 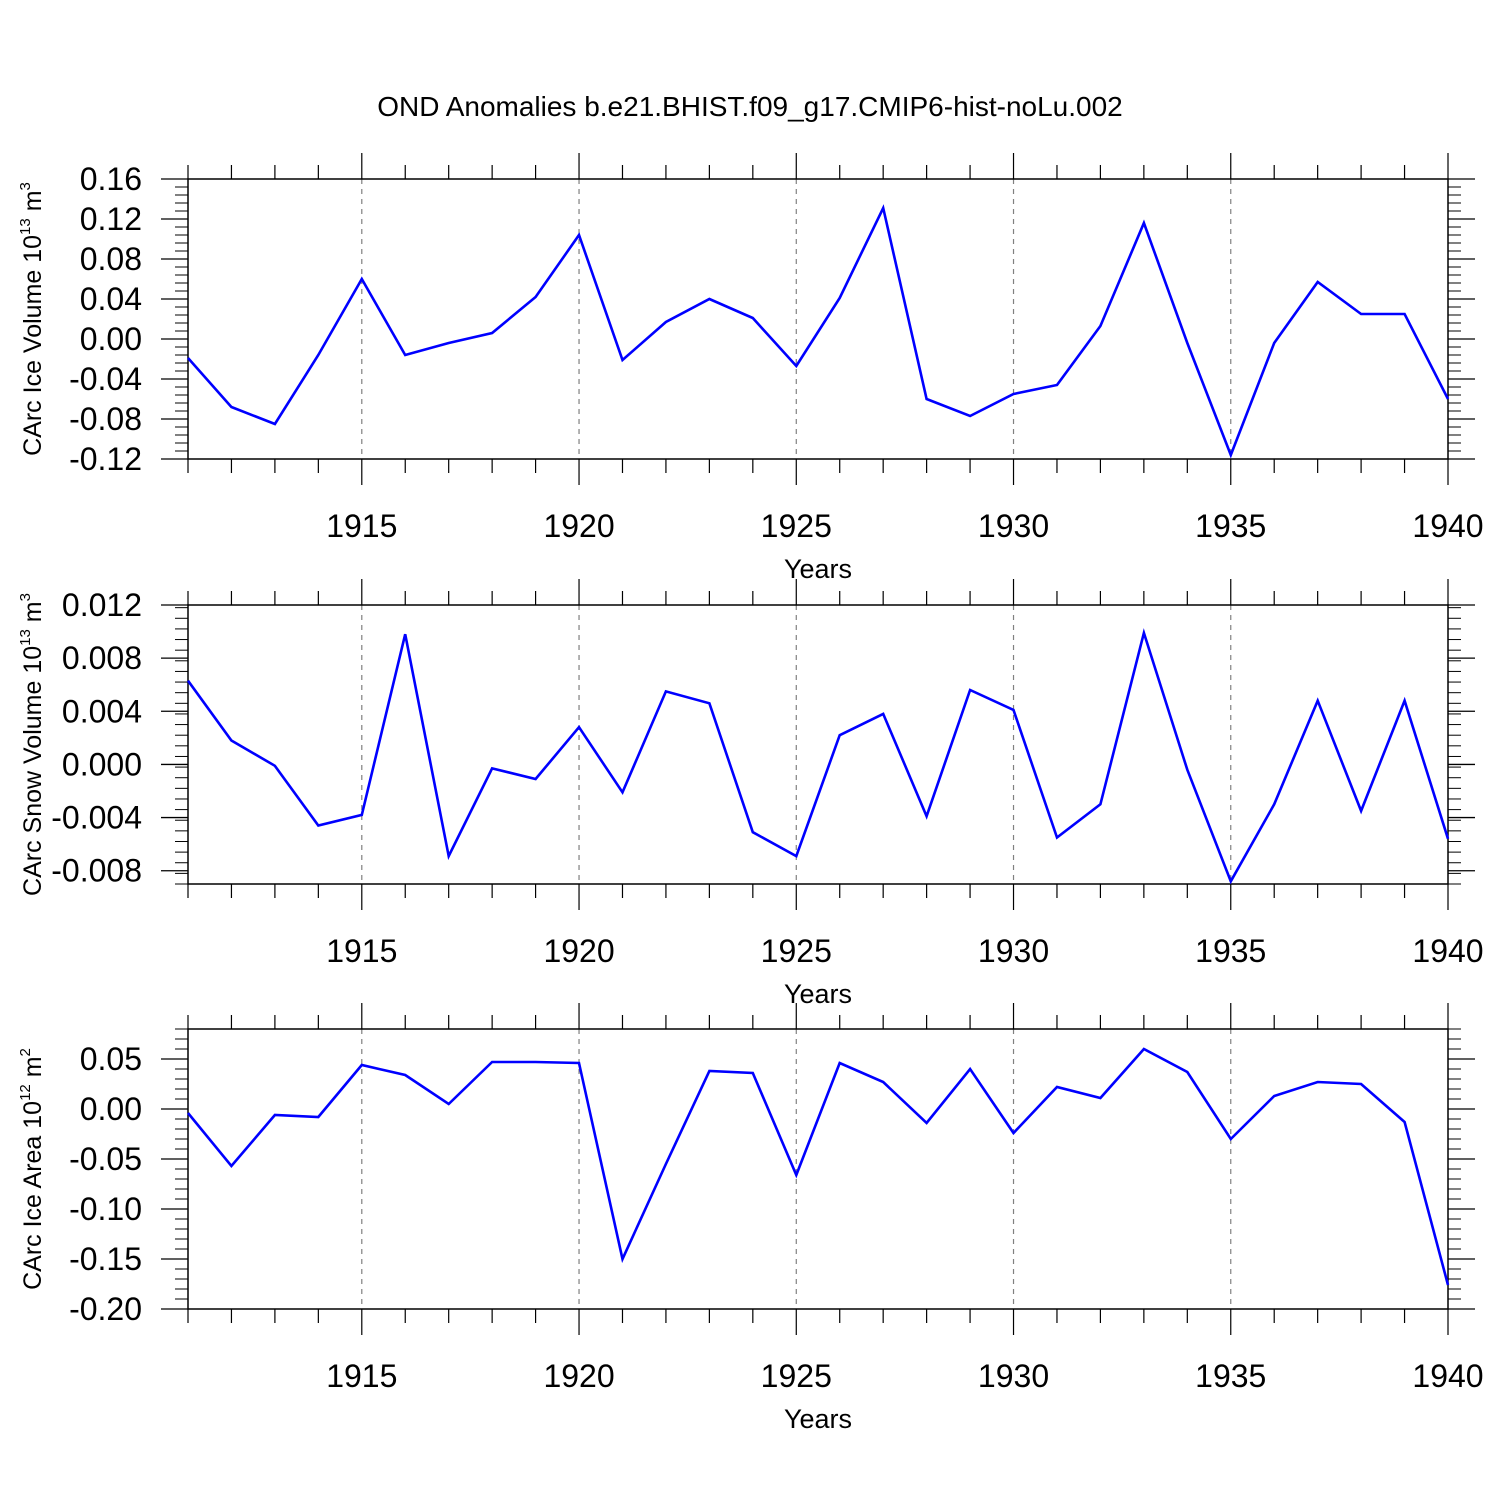 I want to click on ice-area-series-line, so click(x=818, y=1166).